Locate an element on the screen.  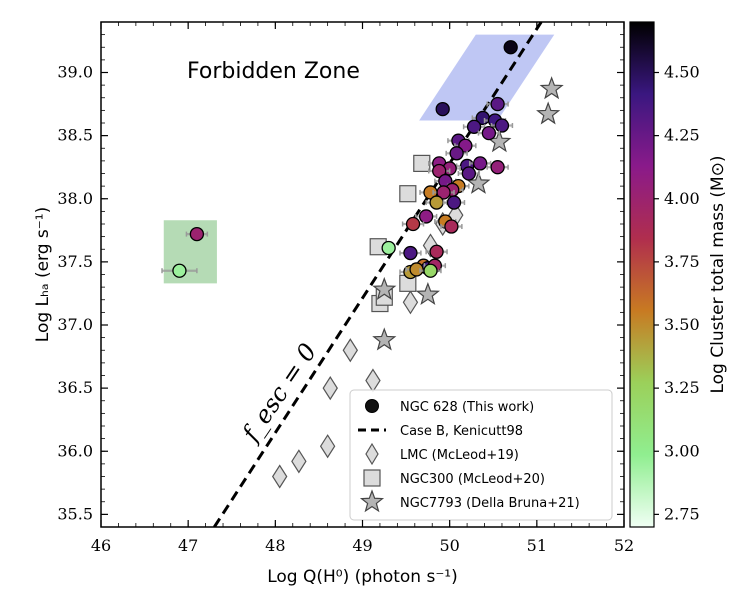
forbidden-zone-label: Forbidden Zone is located at coordinates (273, 71).